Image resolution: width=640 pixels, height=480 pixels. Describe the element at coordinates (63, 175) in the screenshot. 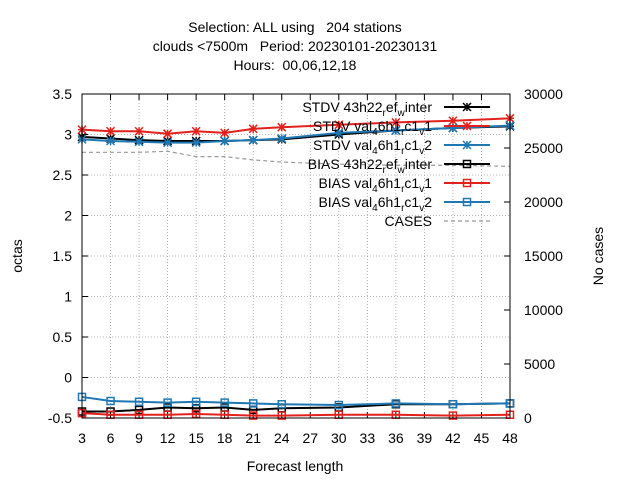

I see `y-tick-label: 2.5` at that location.